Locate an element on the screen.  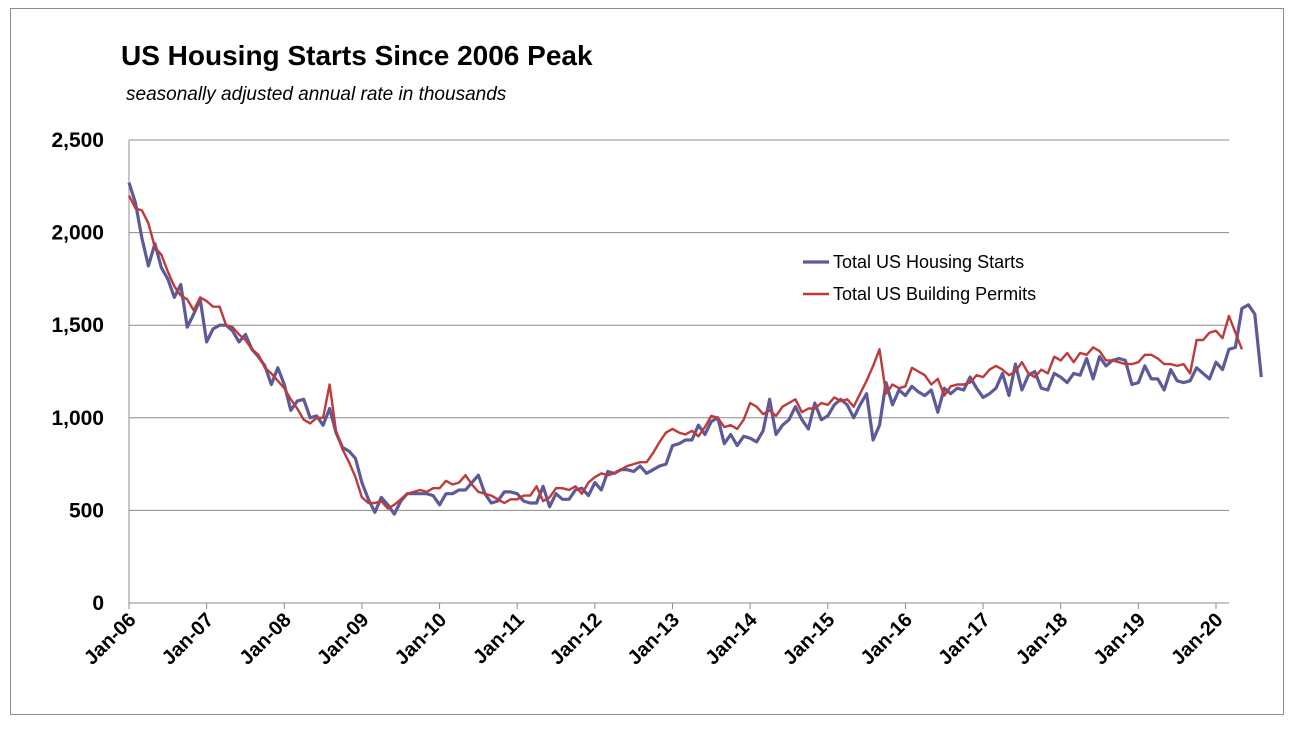
x-tick-label: Jan-06 is located at coordinates (110, 639).